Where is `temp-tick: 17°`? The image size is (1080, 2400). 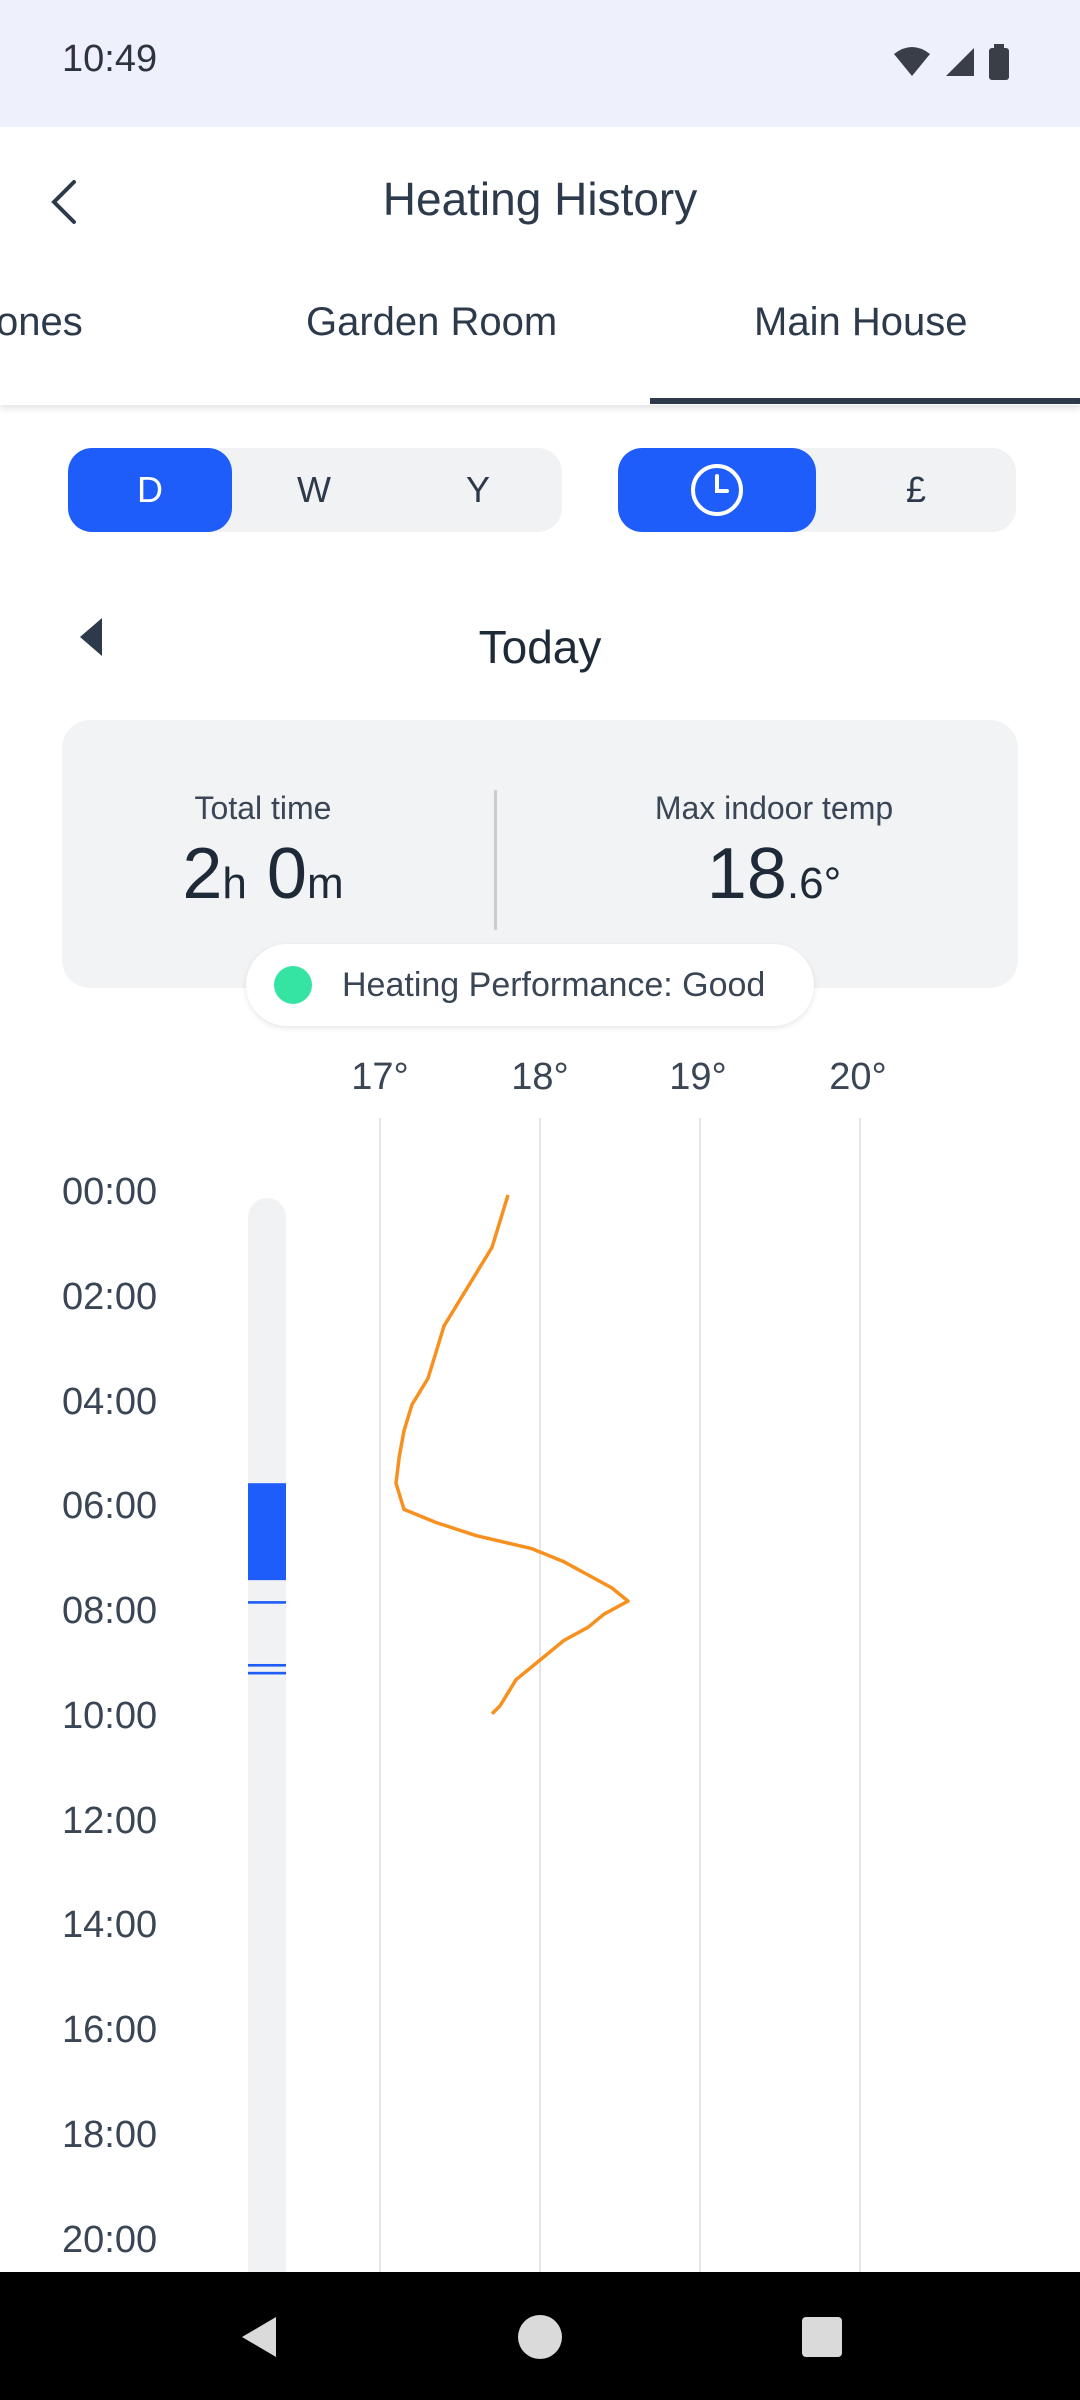 temp-tick: 17° is located at coordinates (380, 1077).